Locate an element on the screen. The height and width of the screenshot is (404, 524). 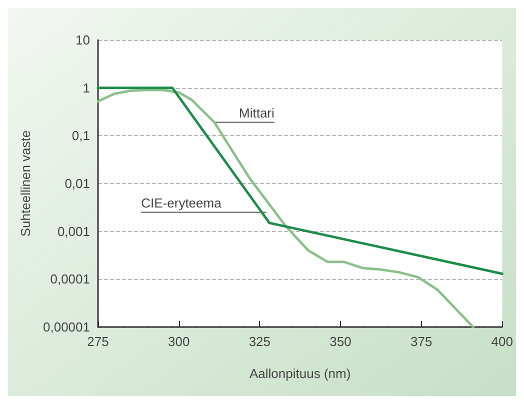
x-tick-label: 275 is located at coordinates (98, 341).